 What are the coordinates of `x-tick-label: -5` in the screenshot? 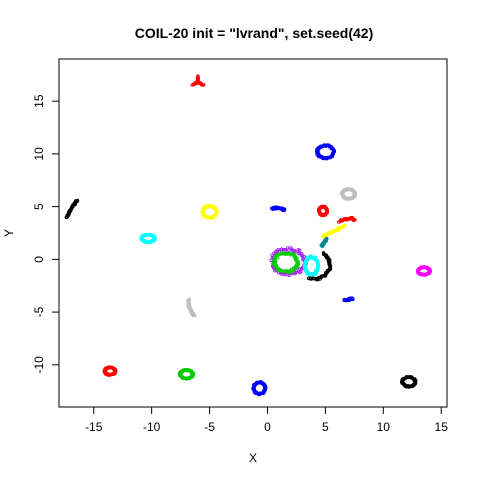 It's located at (209, 427).